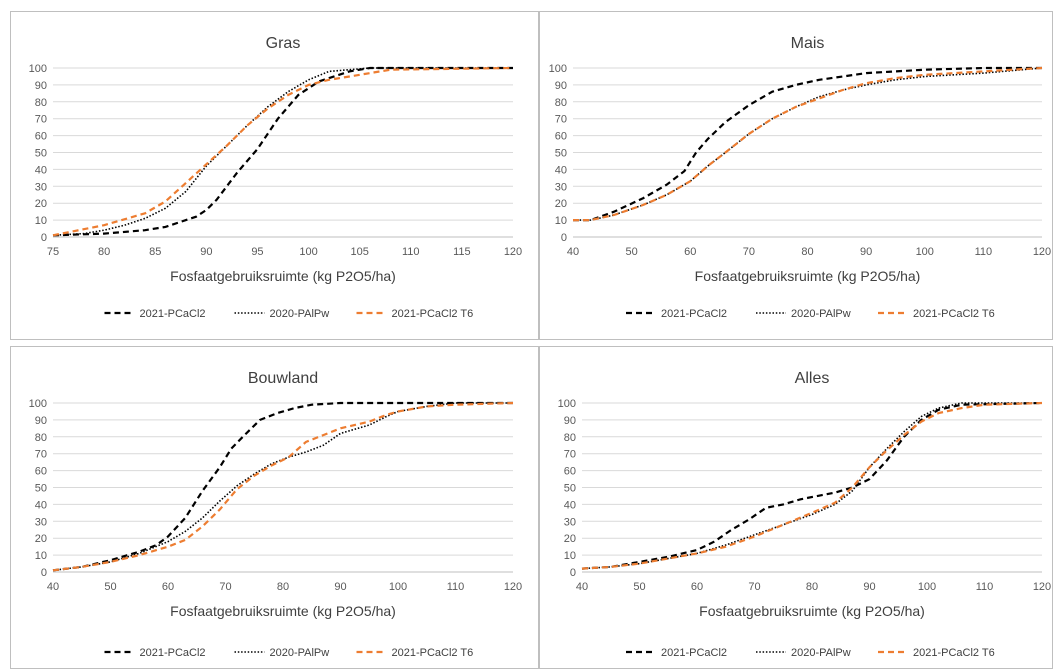 The height and width of the screenshot is (669, 1053). Describe the element at coordinates (283, 43) in the screenshot. I see `chart-title: Gras` at that location.